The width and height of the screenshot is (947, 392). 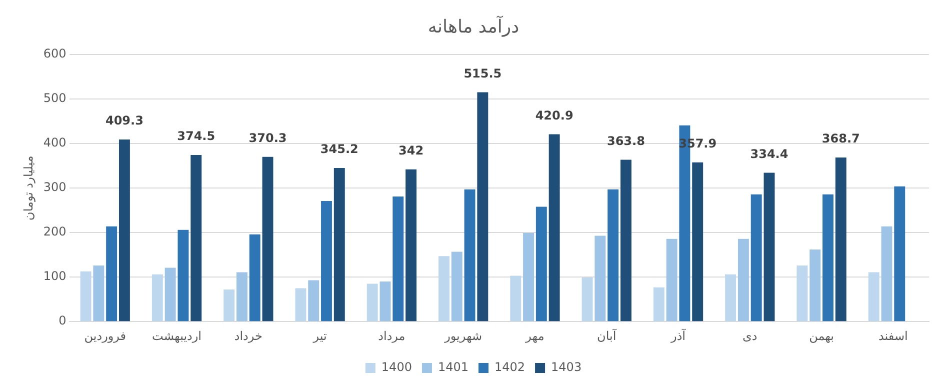 What do you see at coordinates (750, 335) in the screenshot?
I see `x-tick-label: دی` at bounding box center [750, 335].